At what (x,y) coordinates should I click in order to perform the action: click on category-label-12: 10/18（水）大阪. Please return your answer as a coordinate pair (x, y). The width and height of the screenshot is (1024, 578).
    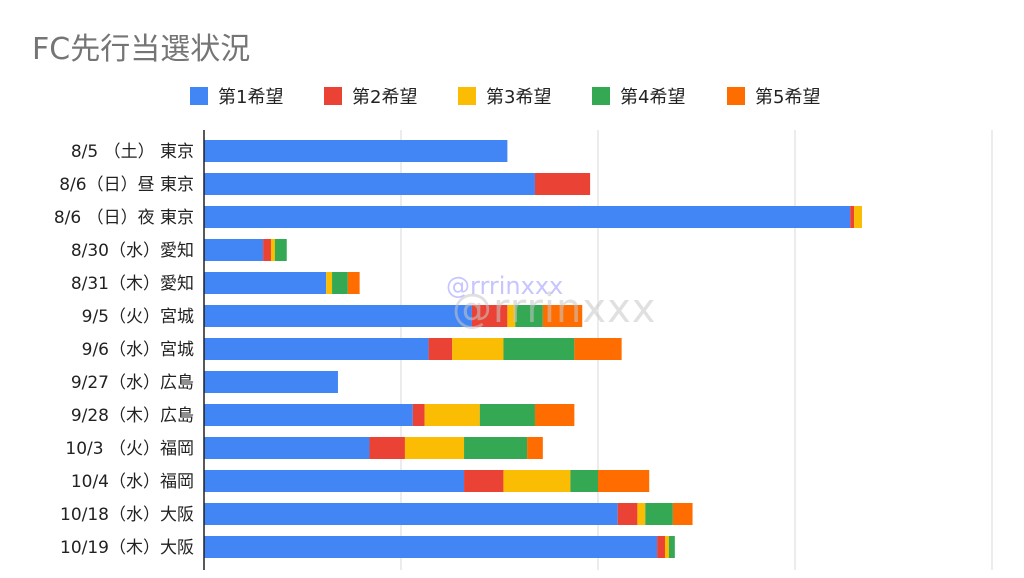
    Looking at the image, I should click on (127, 515).